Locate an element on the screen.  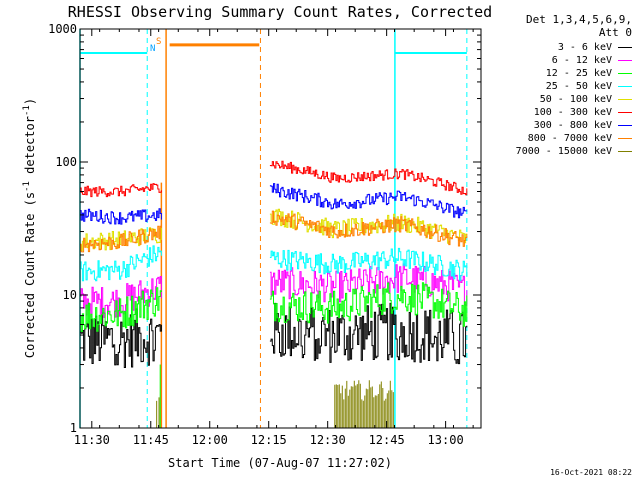
legend-entry: 300 - 800 keV is located at coordinates (583, 125).